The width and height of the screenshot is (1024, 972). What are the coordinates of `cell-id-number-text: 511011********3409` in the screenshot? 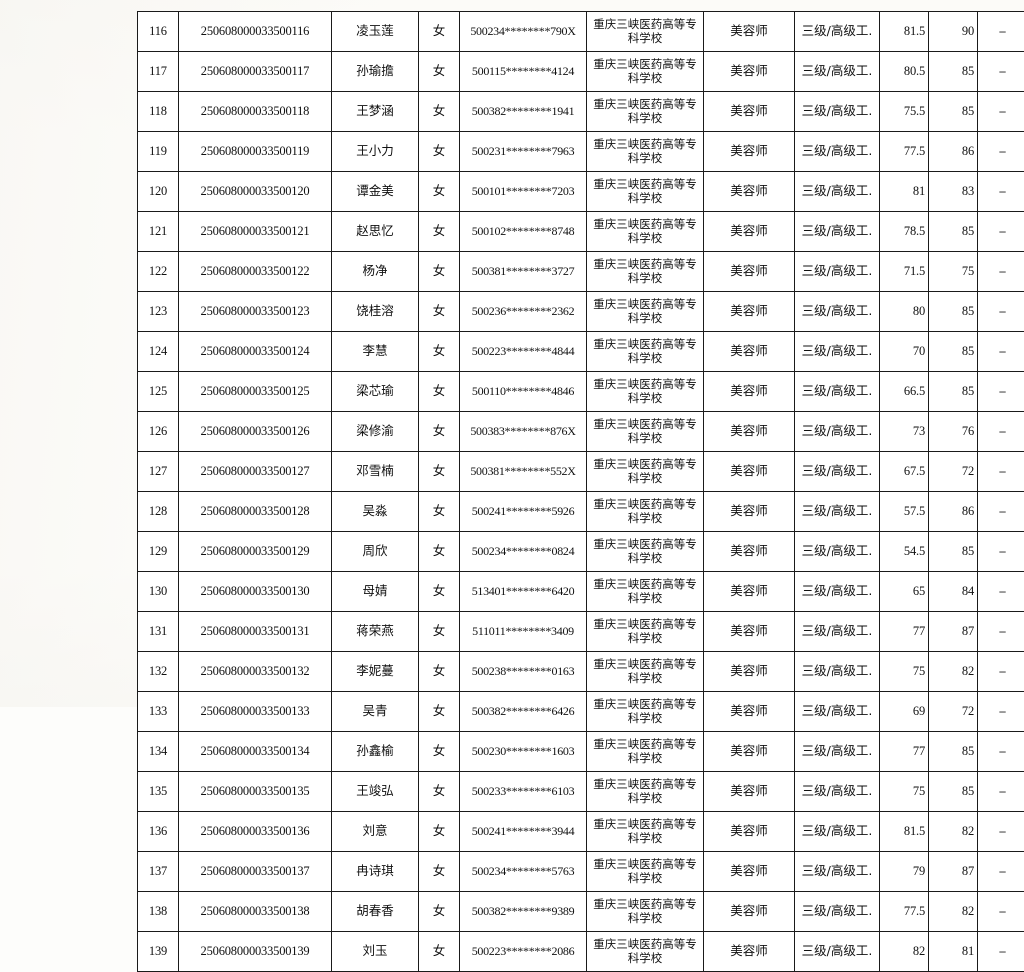 It's located at (523, 631).